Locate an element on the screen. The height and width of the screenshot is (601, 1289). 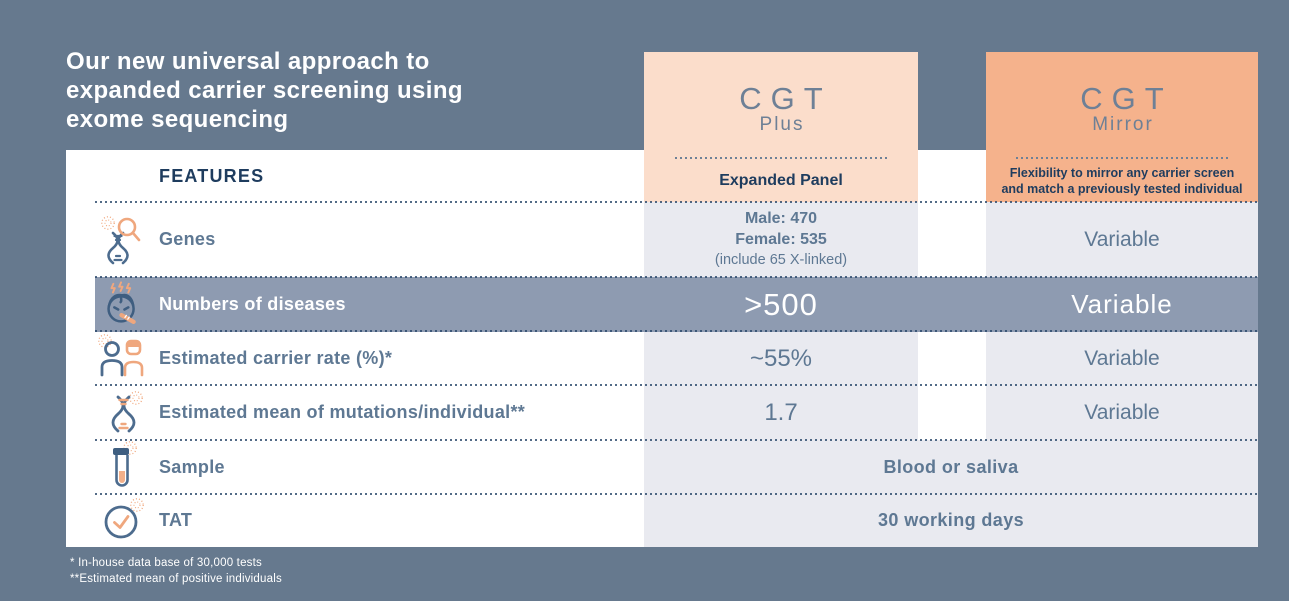
page-title-line: Our new universal approach to is located at coordinates (248, 61).